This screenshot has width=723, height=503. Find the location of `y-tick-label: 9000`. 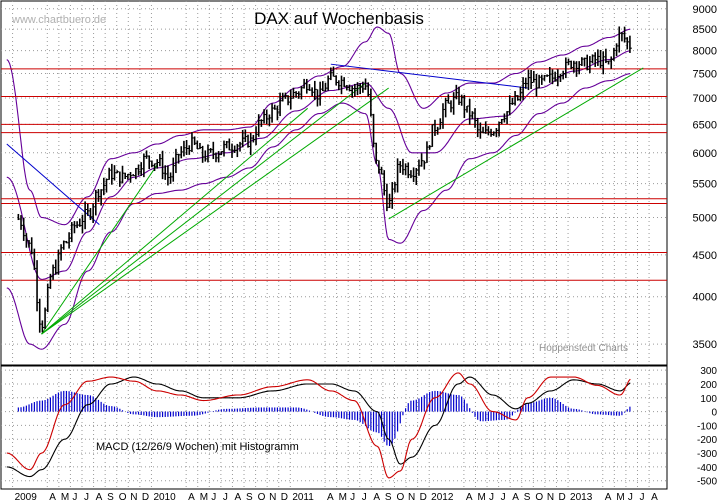

y-tick-label: 9000 is located at coordinates (705, 10).